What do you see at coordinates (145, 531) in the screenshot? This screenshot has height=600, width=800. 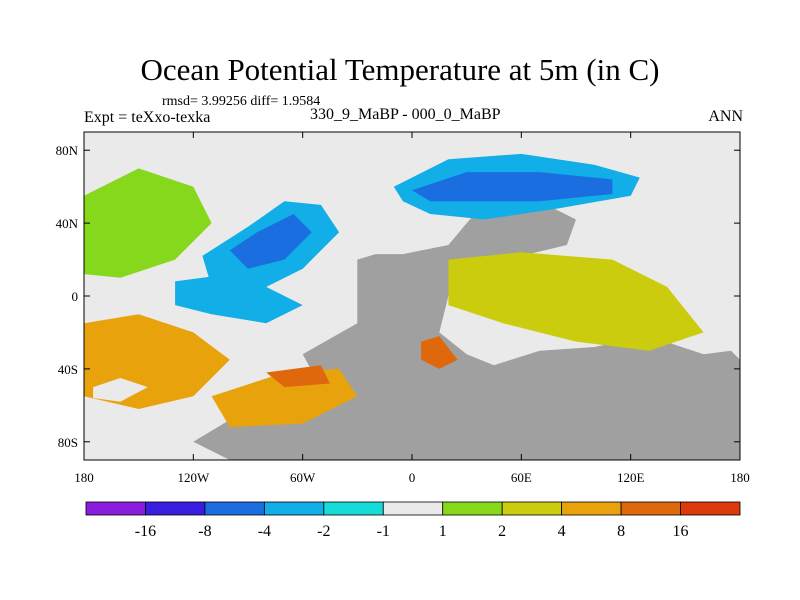 I see `colorbar-label: -16` at bounding box center [145, 531].